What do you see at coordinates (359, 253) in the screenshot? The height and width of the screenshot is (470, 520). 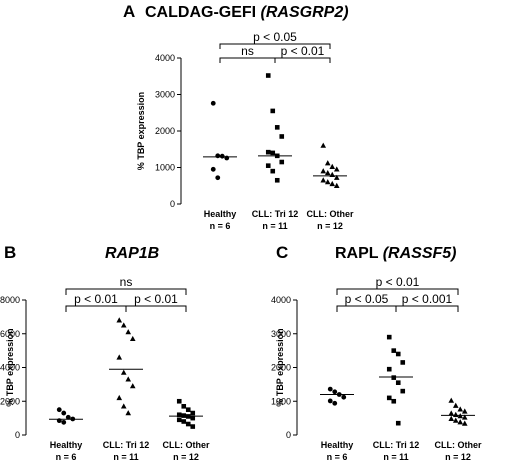 I see `panel-title-plain: RAPL` at bounding box center [359, 253].